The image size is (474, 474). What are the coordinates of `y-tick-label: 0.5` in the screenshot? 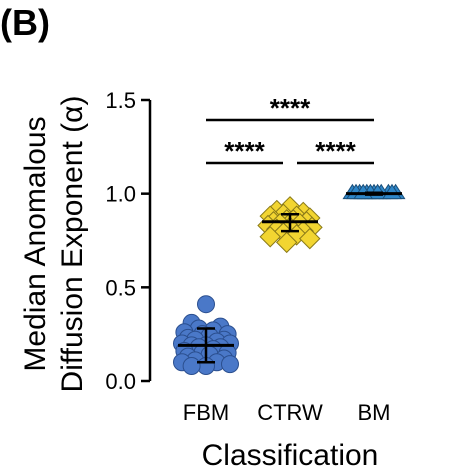 It's located at (120, 287).